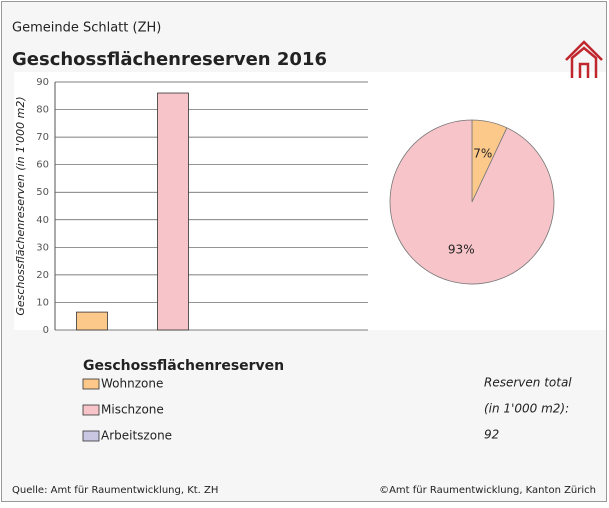 The width and height of the screenshot is (609, 508). Describe the element at coordinates (42, 275) in the screenshot. I see `y-tick-label: 20` at that location.